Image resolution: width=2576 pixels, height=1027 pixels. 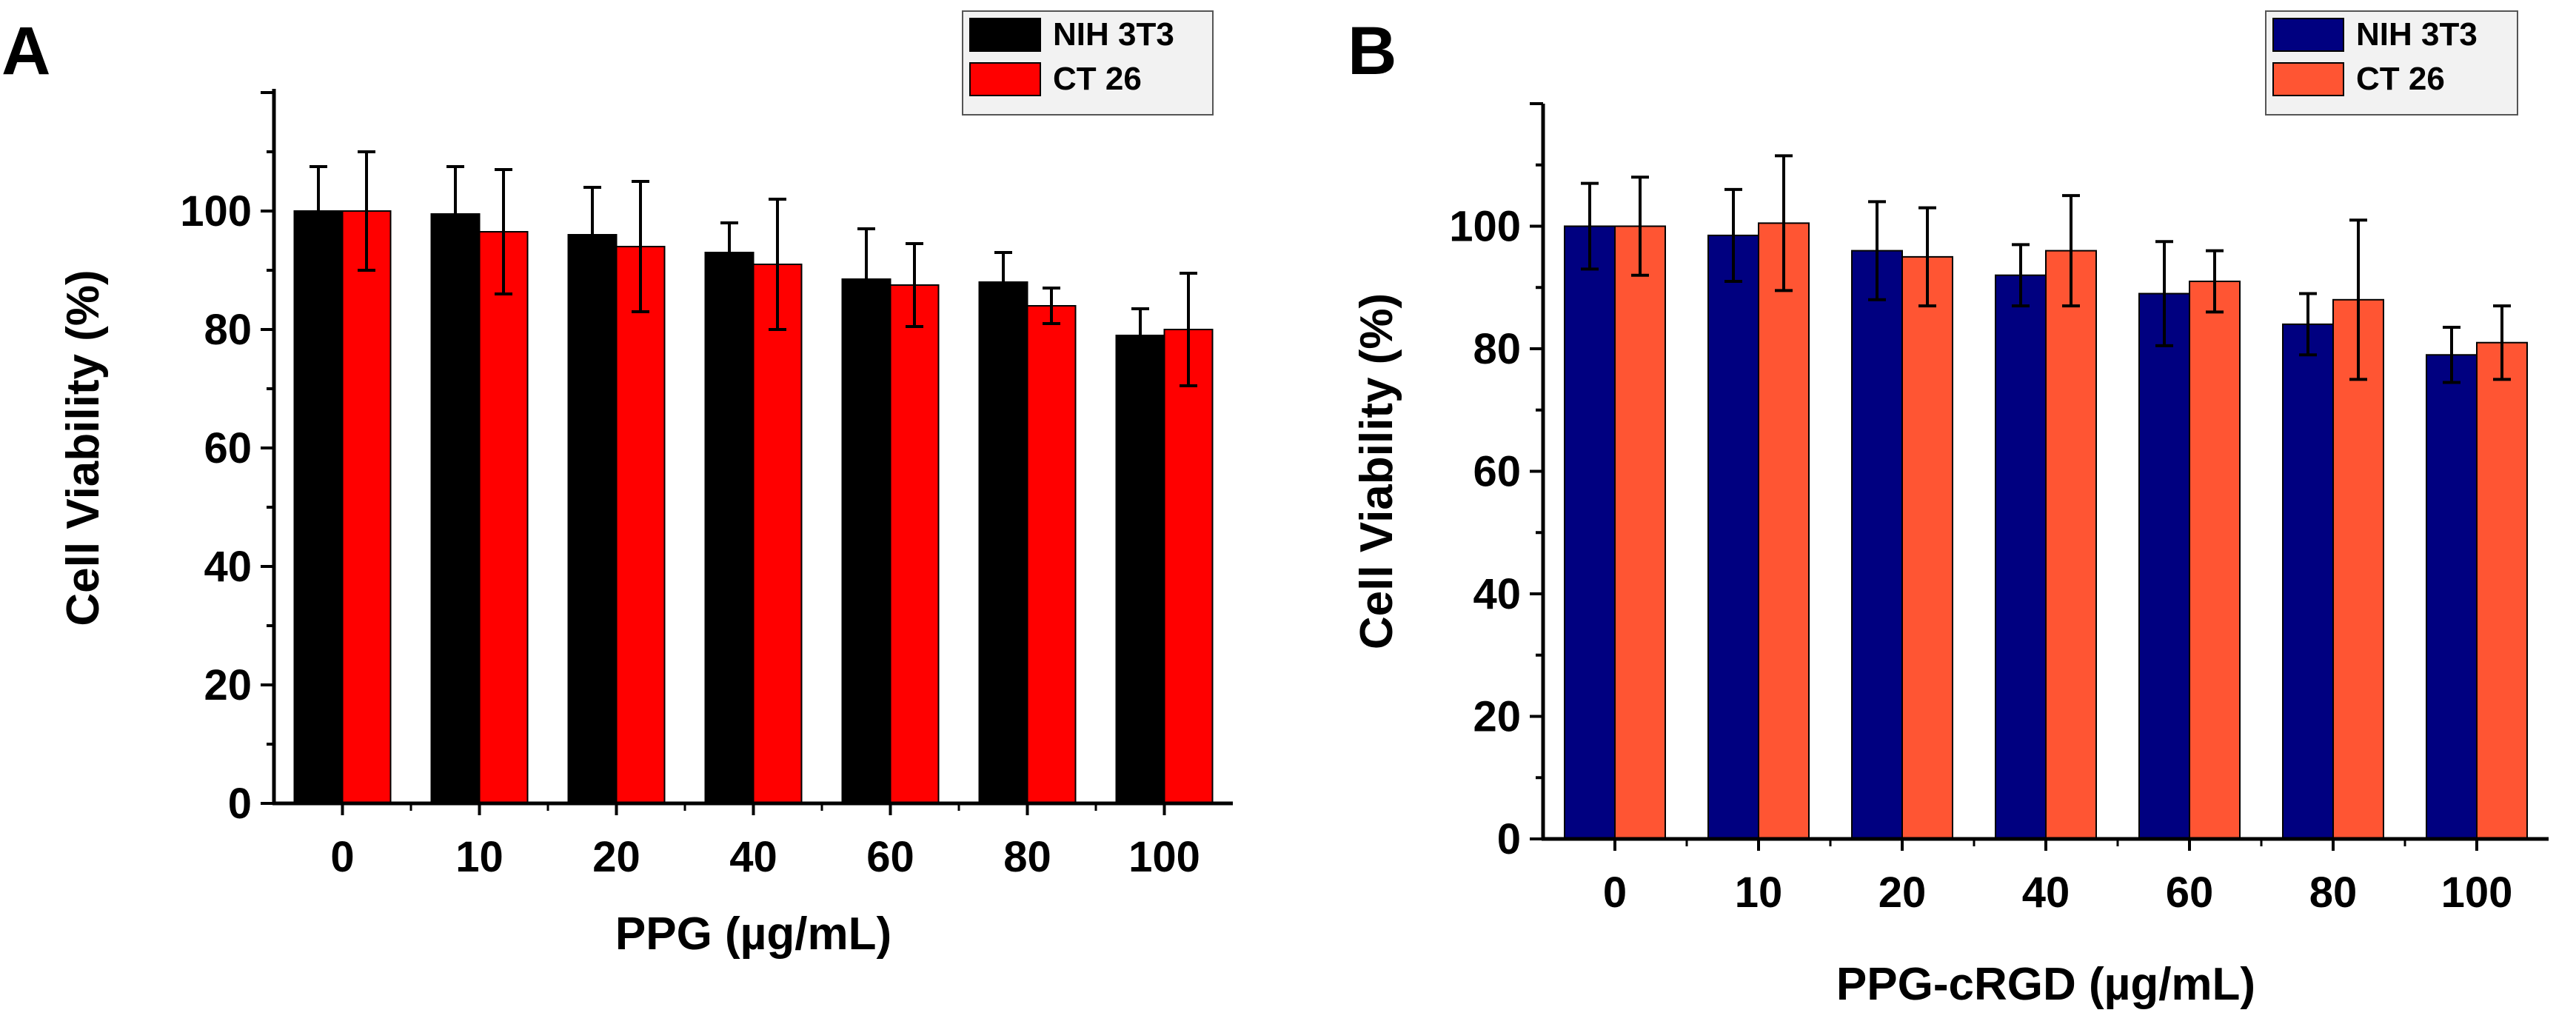 What do you see at coordinates (2045, 984) in the screenshot?
I see `x-axis-title: PPG-cRGD (µg/mL)` at bounding box center [2045, 984].